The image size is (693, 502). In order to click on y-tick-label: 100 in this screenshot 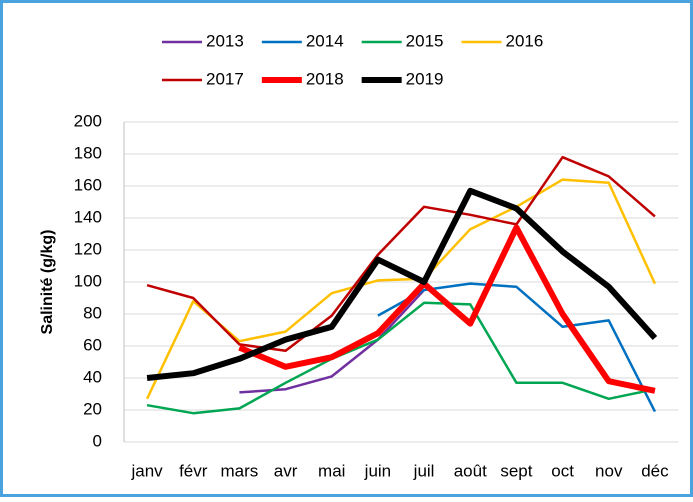, I will do `click(88, 280)`.